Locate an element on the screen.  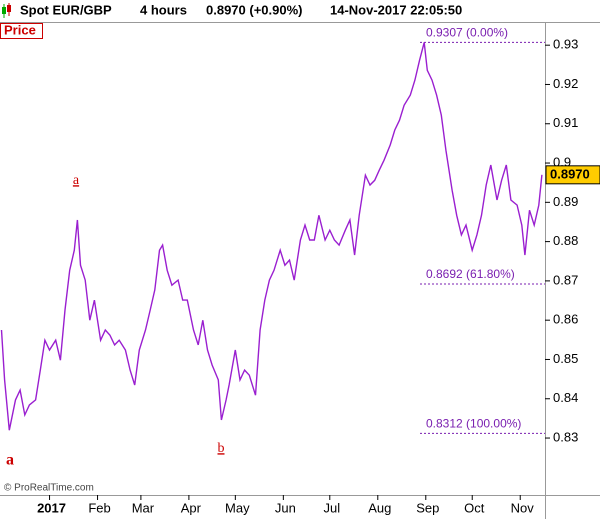
timestamp: 14-Nov-2017 22:05:50 is located at coordinates (396, 9).